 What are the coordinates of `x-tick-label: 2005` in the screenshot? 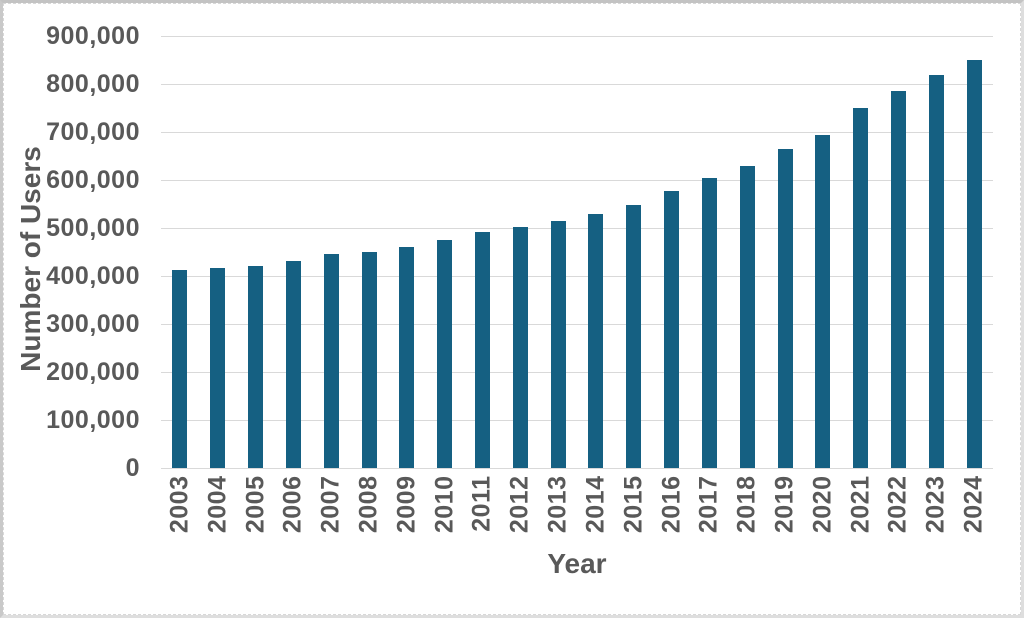 It's located at (255, 504).